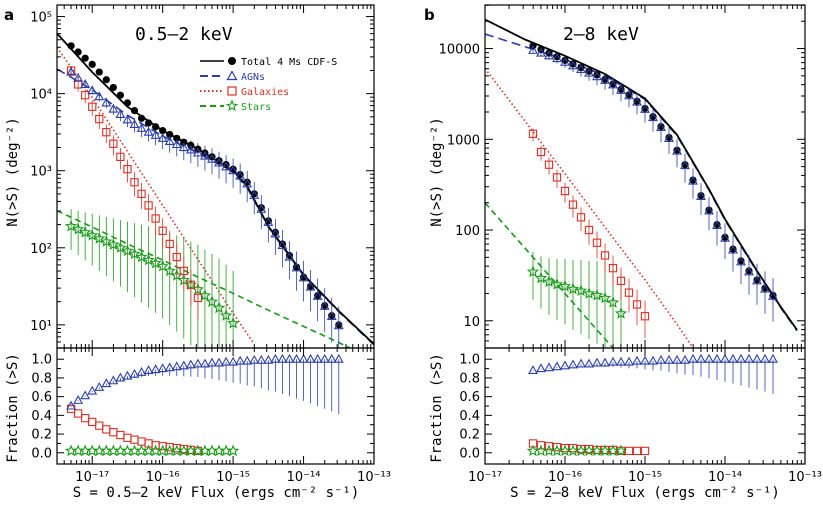 The height and width of the screenshot is (505, 823). Describe the element at coordinates (163, 477) in the screenshot. I see `x-tick-label: 10⁻¹⁶` at that location.